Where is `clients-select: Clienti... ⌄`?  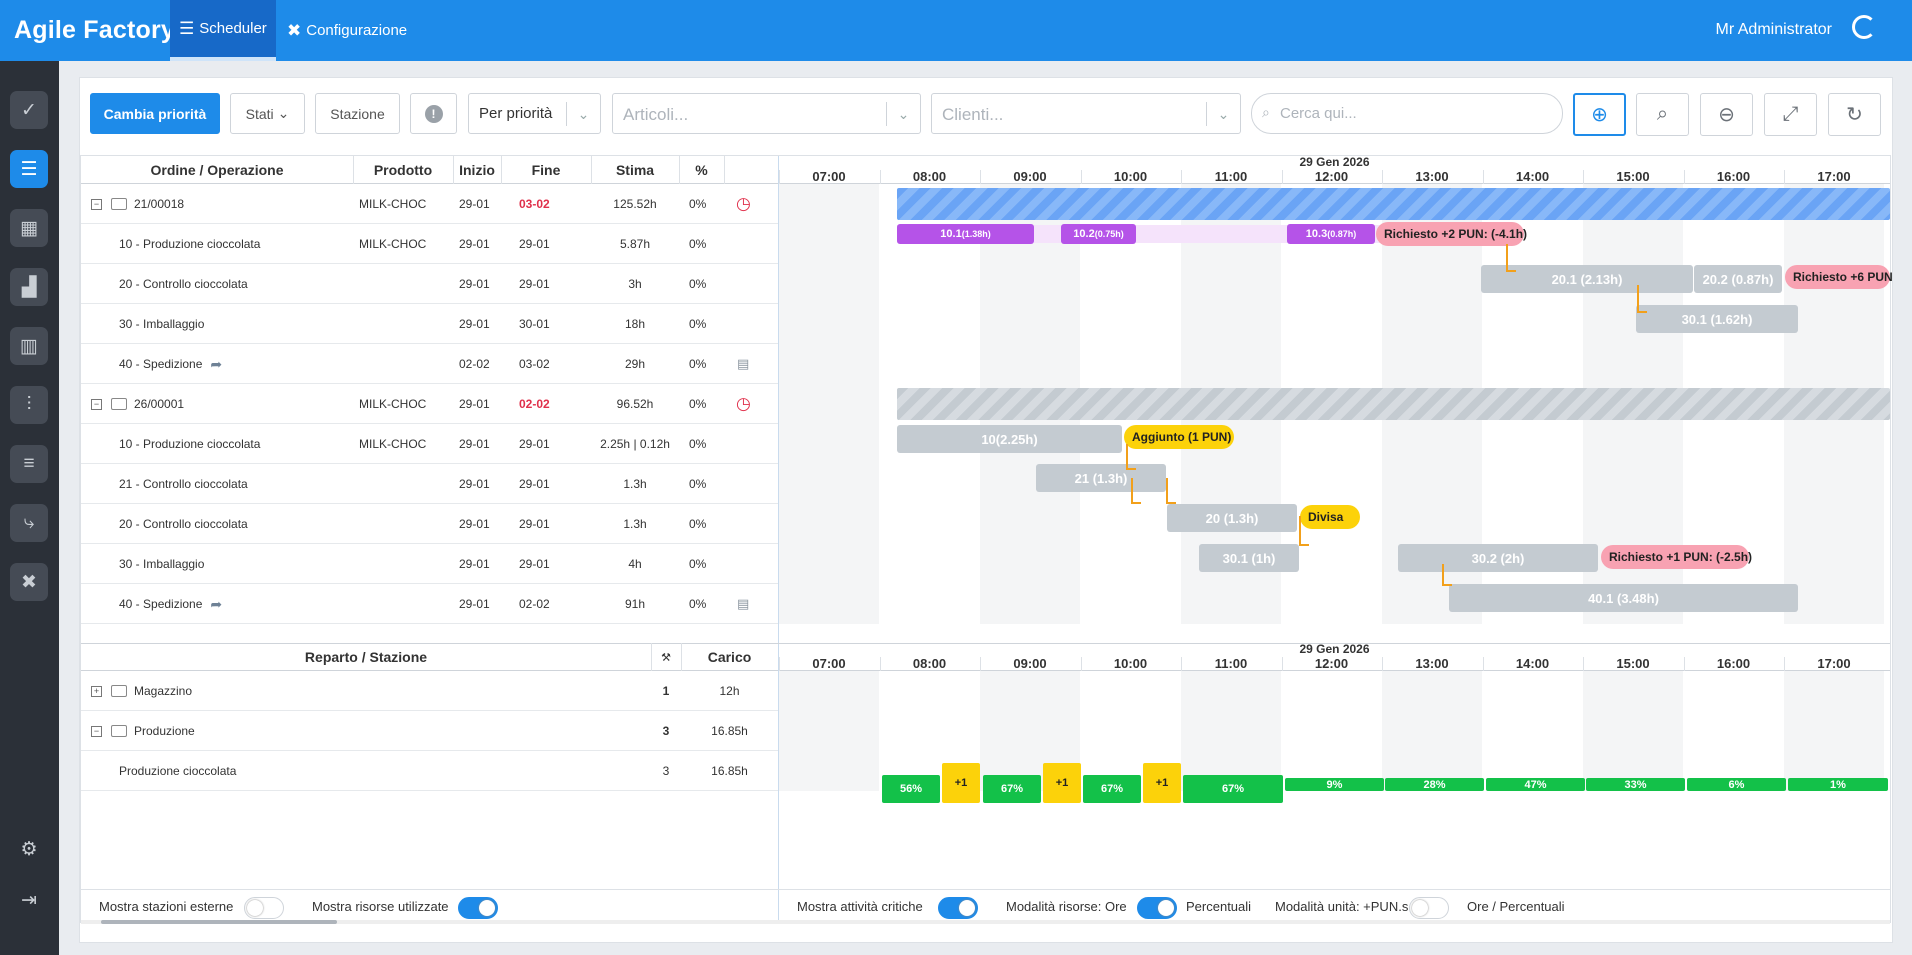
clients-select: Clienti... ⌄ is located at coordinates (1086, 113).